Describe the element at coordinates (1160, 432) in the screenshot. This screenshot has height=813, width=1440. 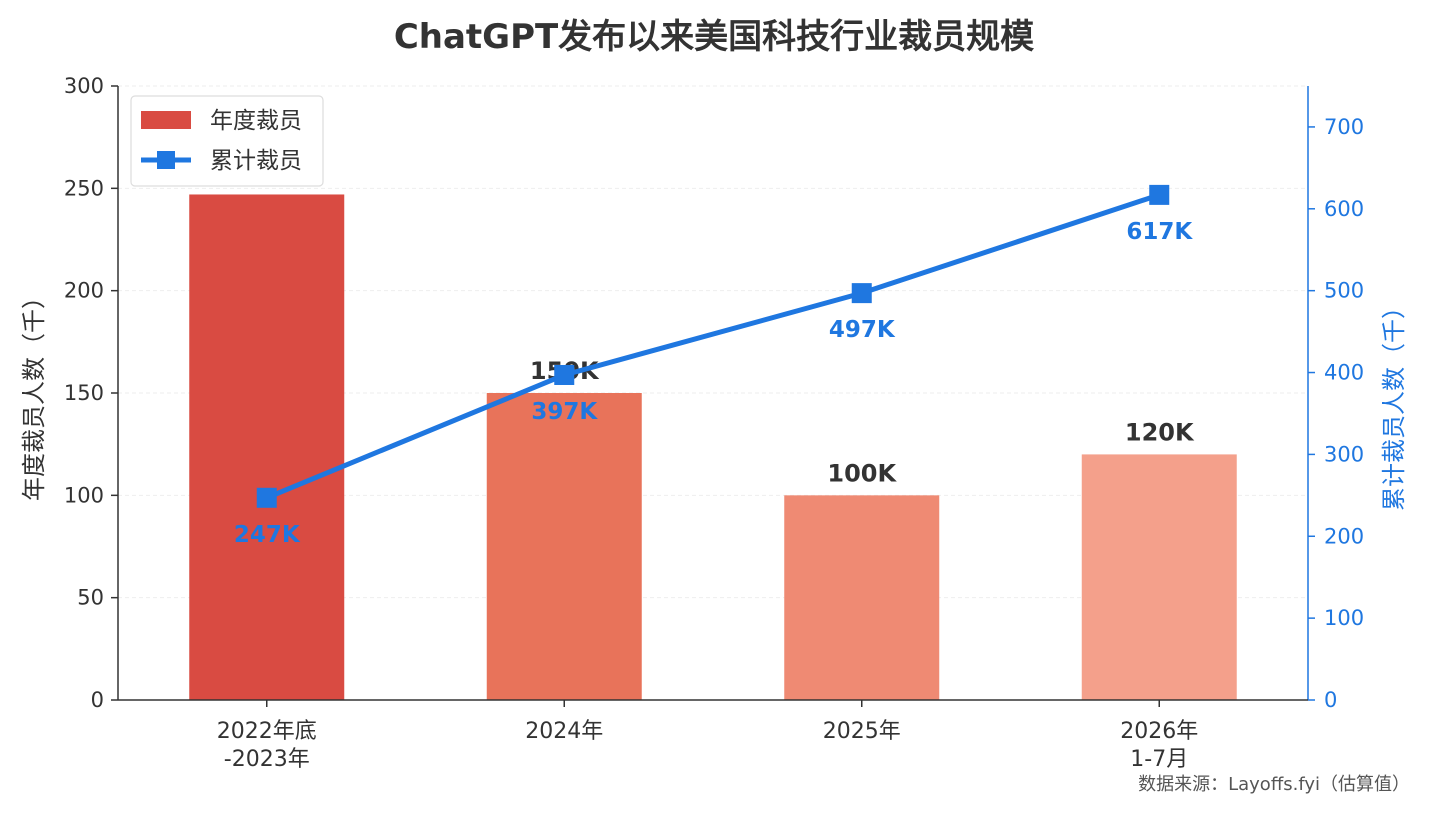
I see `bar-label-3: 120K` at that location.